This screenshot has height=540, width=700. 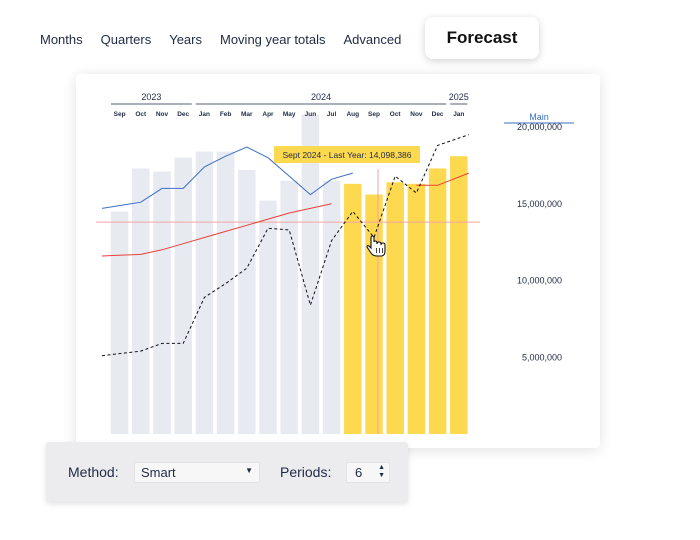 I want to click on method-panel: Method: Smart ▼ Periods: 6 ▲ ▼, so click(x=227, y=472).